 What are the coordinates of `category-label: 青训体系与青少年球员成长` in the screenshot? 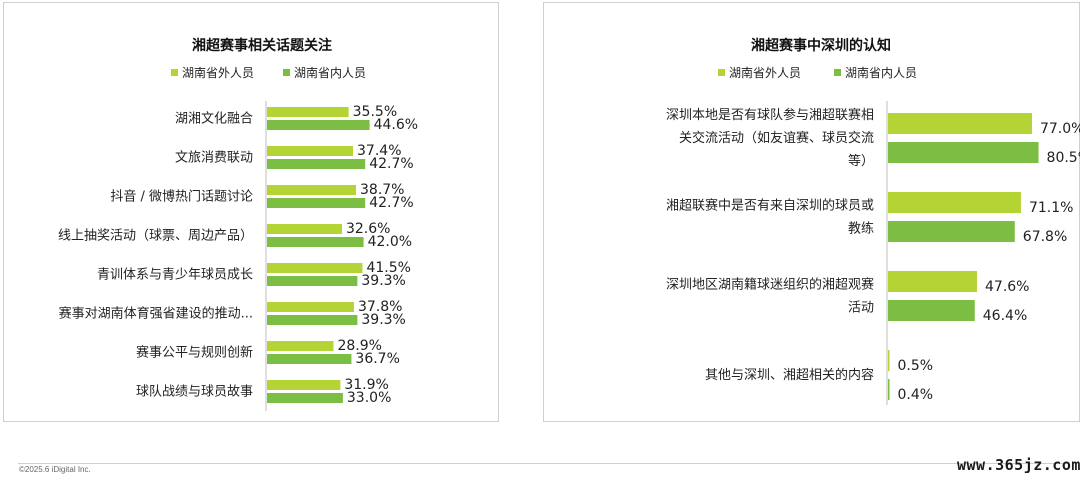 It's located at (175, 275).